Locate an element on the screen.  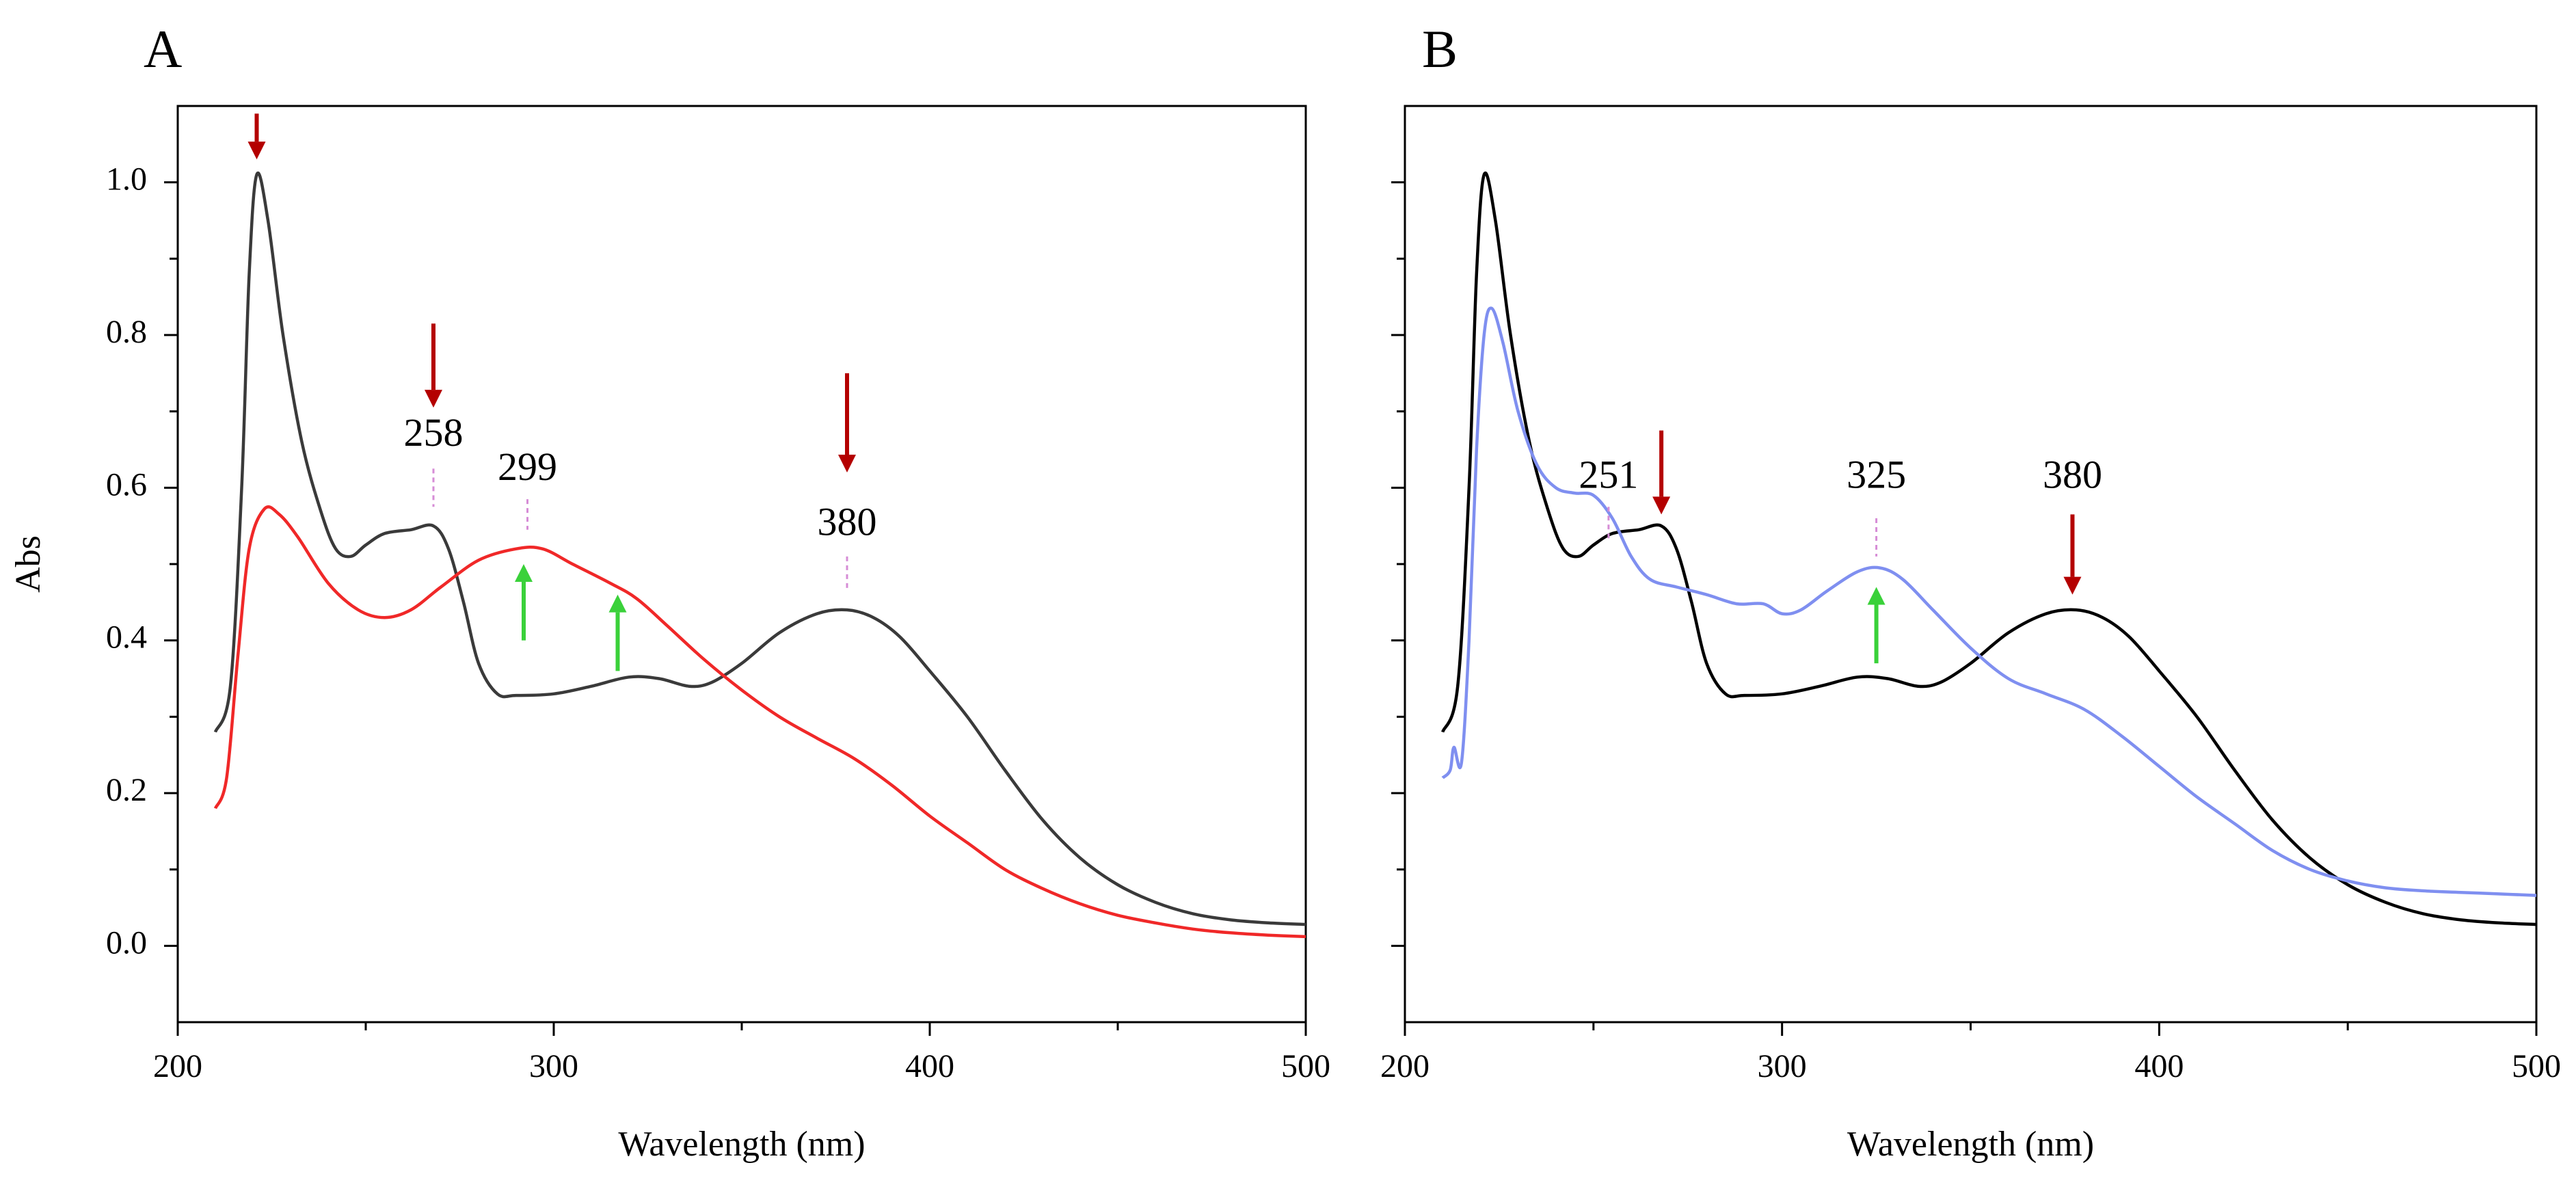
peak-label-258: 258 is located at coordinates (434, 432).